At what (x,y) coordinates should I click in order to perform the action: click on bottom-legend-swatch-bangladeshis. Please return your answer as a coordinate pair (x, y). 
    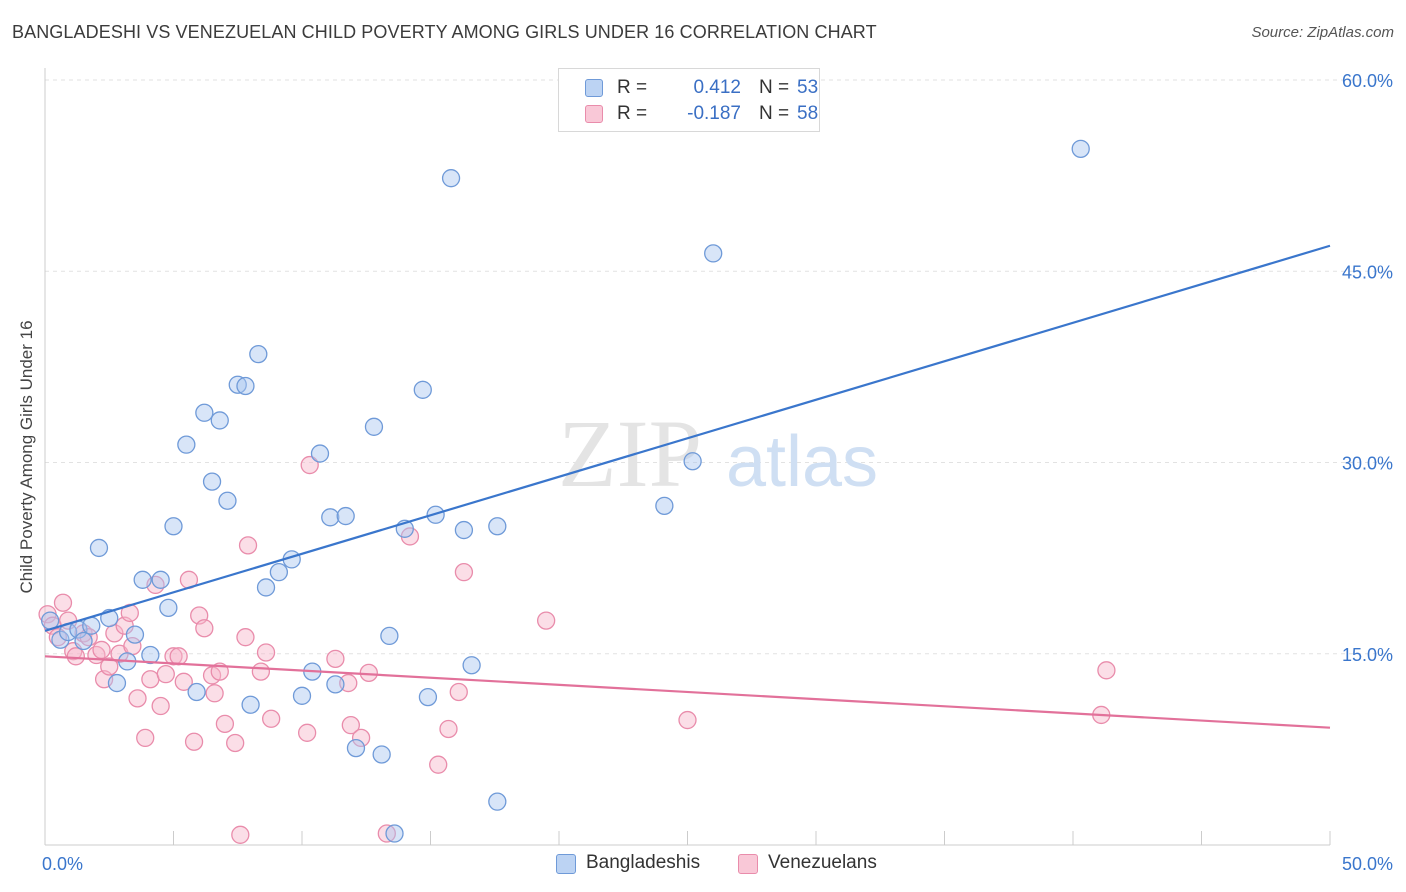
    Looking at the image, I should click on (566, 864).